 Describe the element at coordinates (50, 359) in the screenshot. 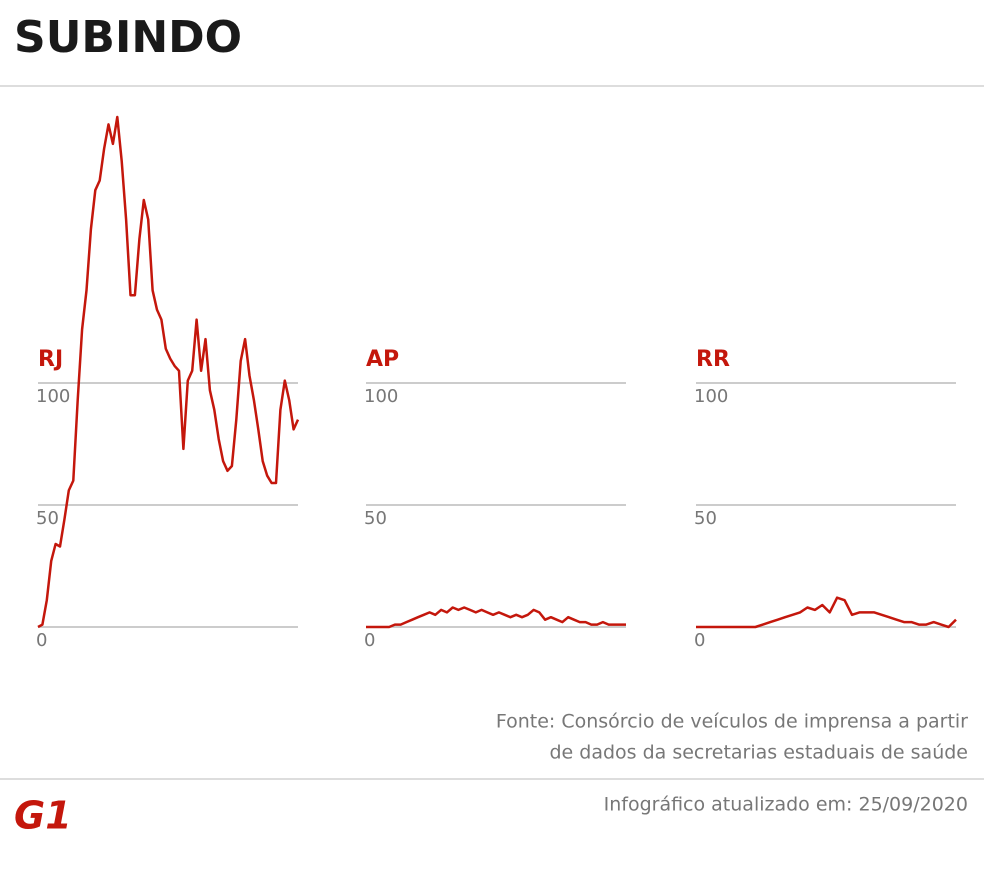

I see `panel-title: RJ` at that location.